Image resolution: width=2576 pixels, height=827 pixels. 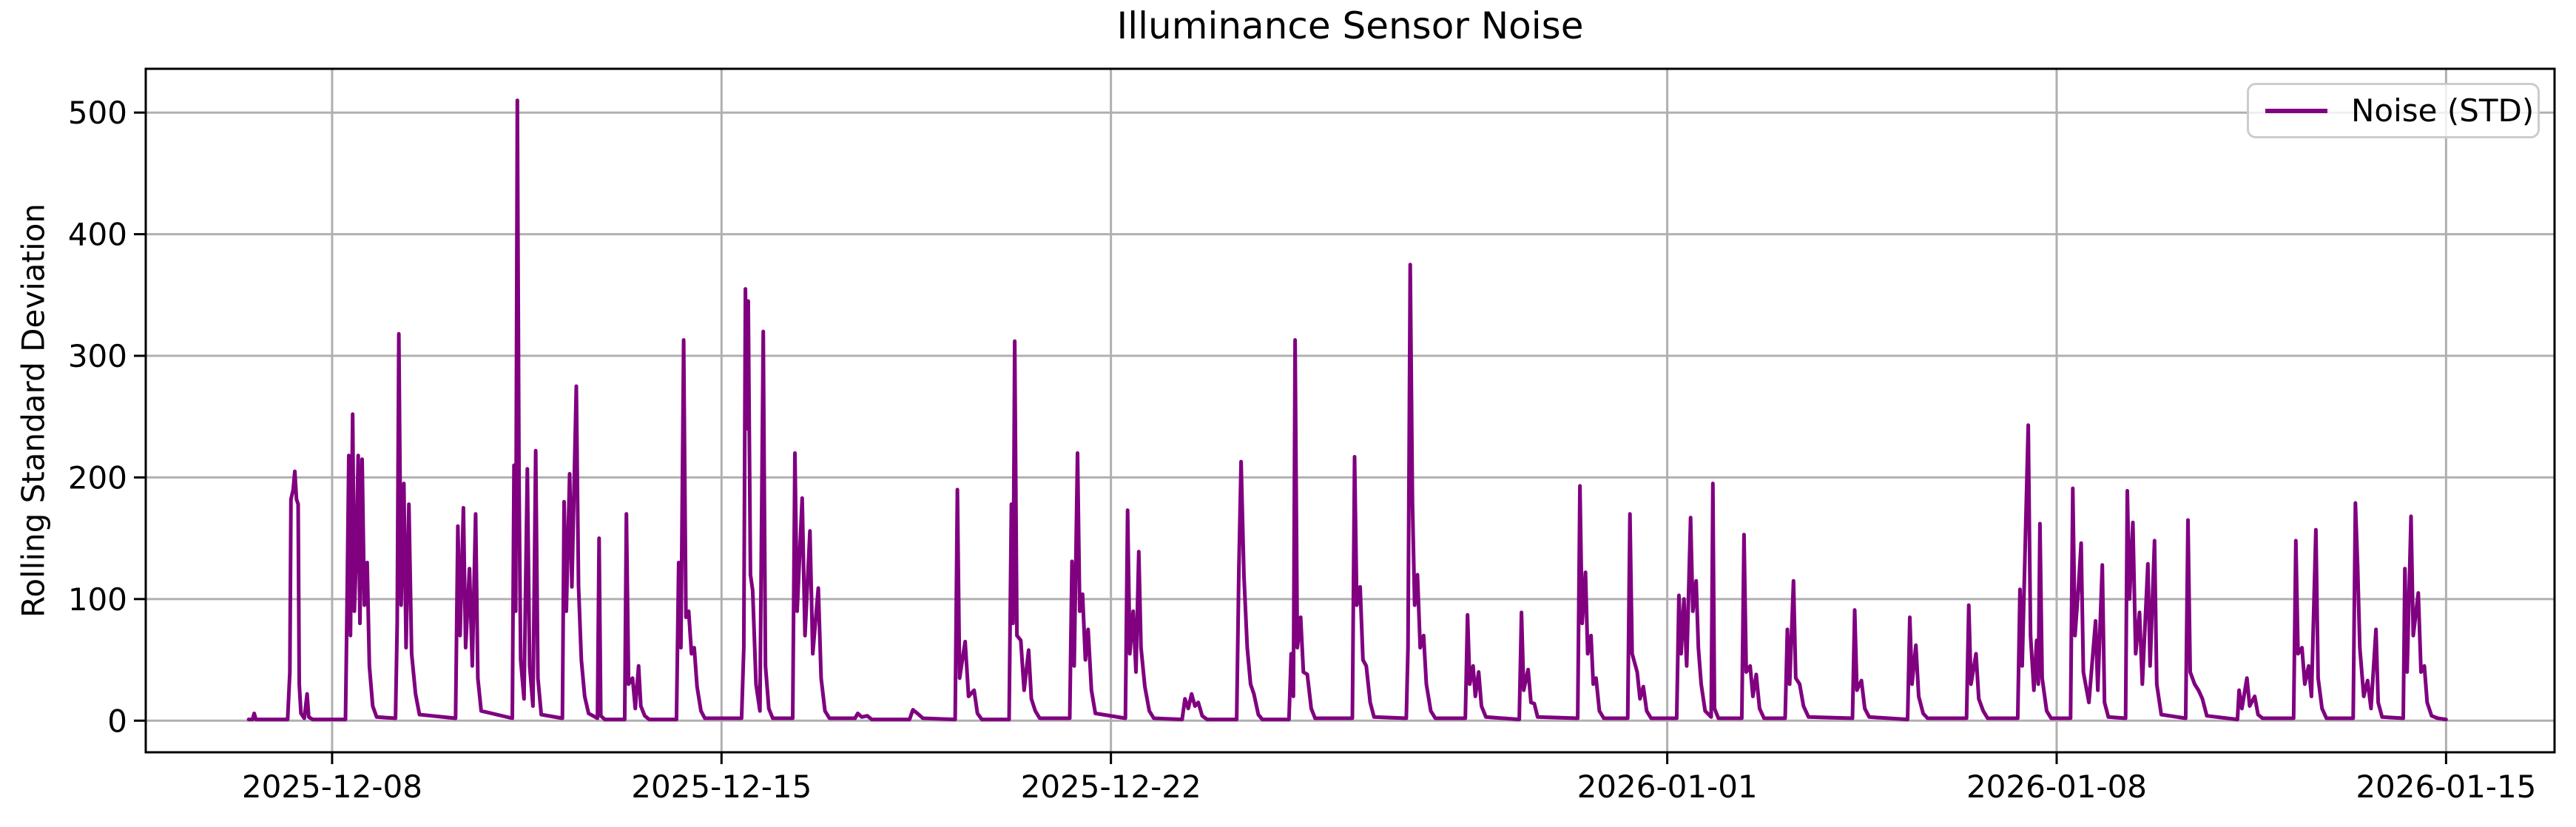 I want to click on x-tick-label: 2025-12-08, so click(x=332, y=787).